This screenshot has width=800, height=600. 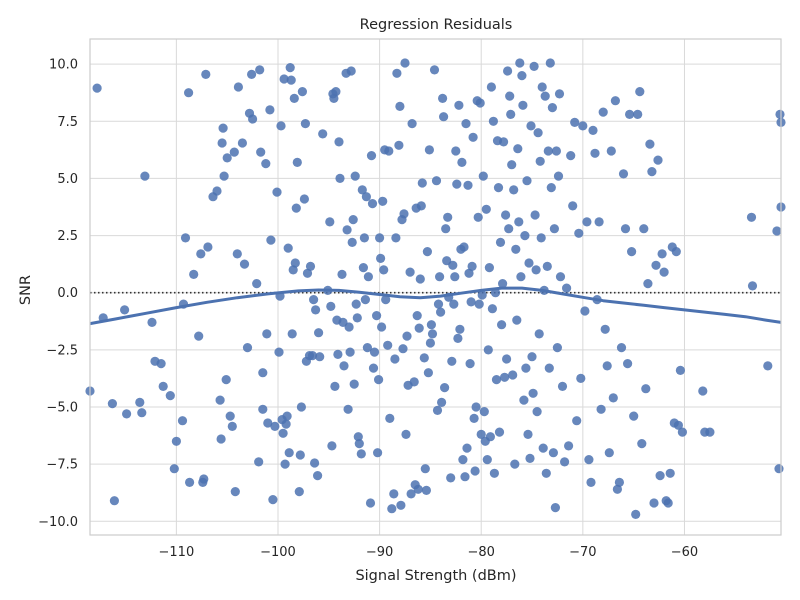 What do you see at coordinates (435, 306) in the screenshot?
I see `lowess-smoother-line` at bounding box center [435, 306].